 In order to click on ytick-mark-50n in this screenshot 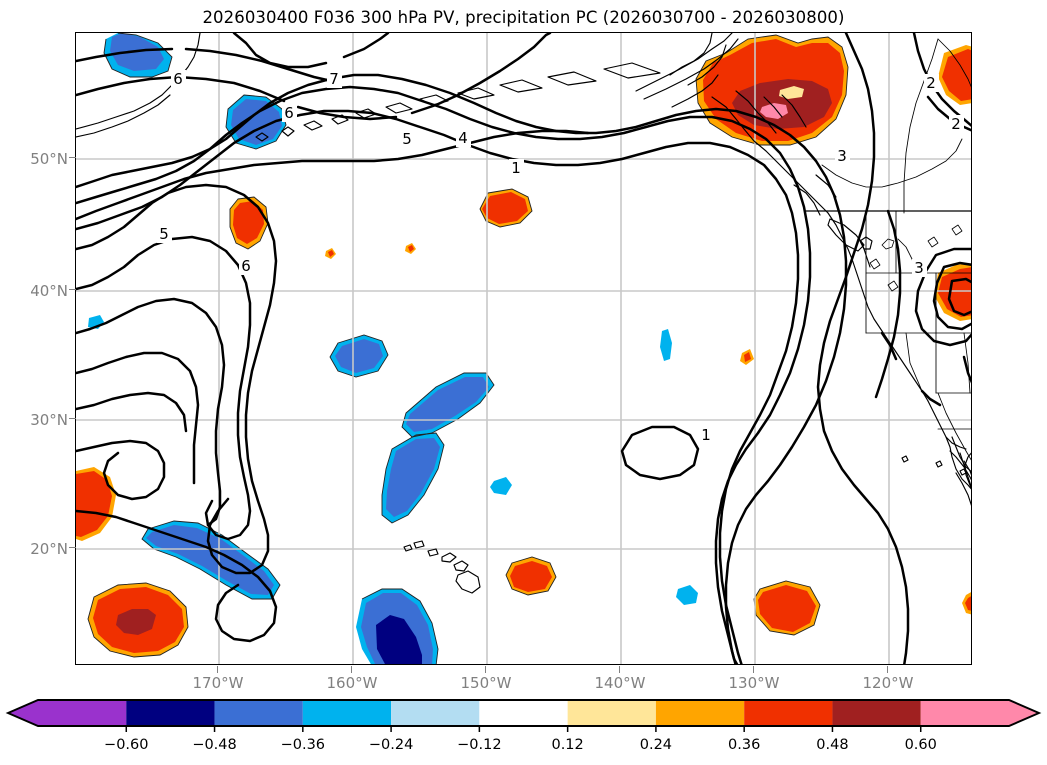, I will do `click(72, 158)`.